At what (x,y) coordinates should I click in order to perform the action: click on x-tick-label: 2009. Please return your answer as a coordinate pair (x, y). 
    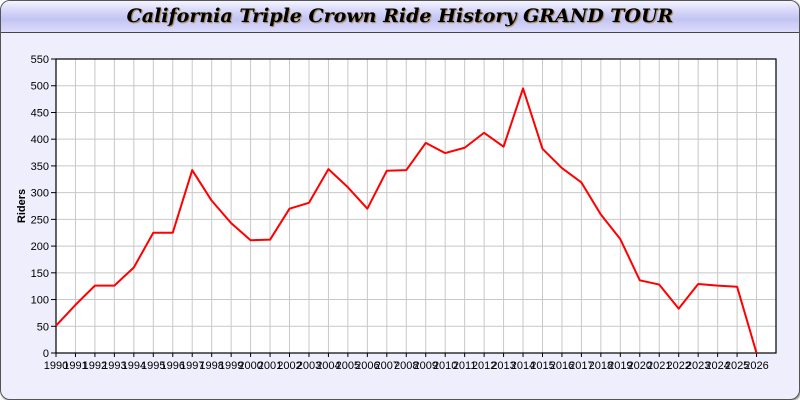
    Looking at the image, I should click on (425, 366).